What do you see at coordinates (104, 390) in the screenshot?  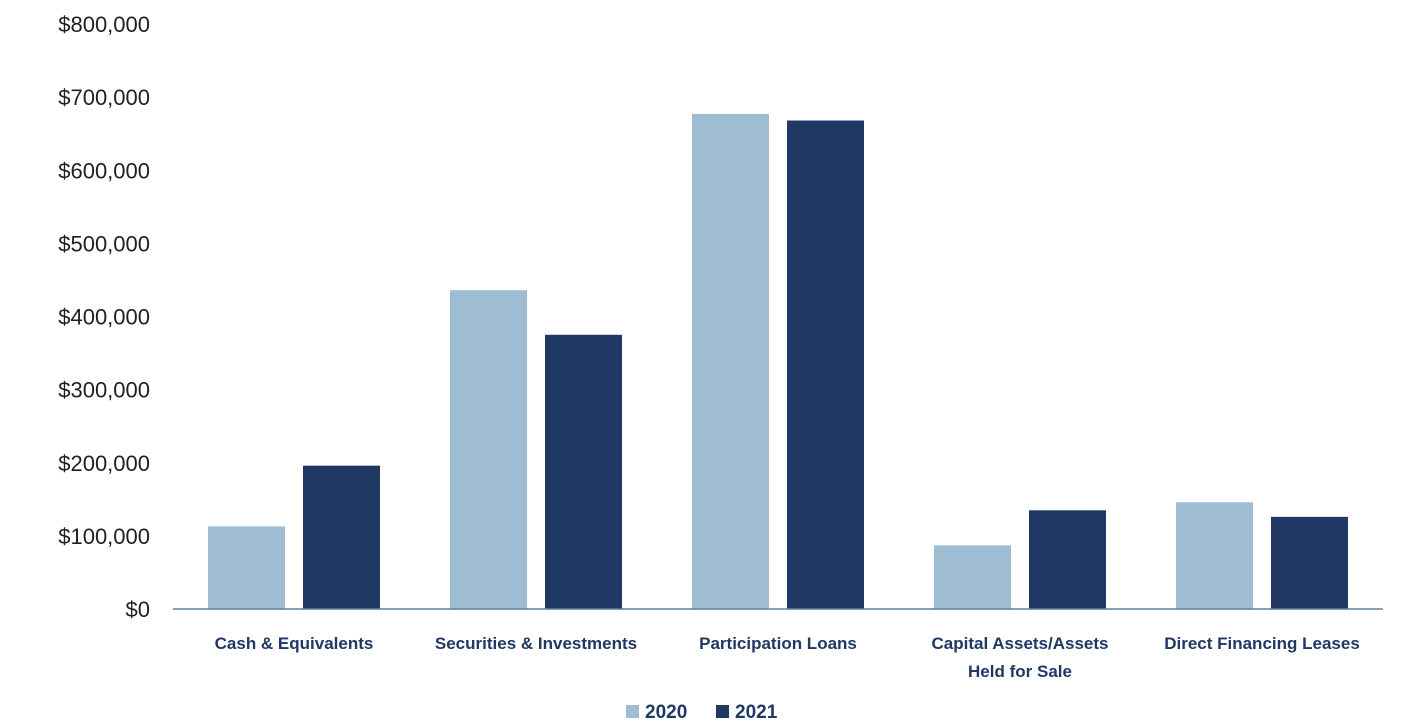 I see `y-tick-label: $300,000` at bounding box center [104, 390].